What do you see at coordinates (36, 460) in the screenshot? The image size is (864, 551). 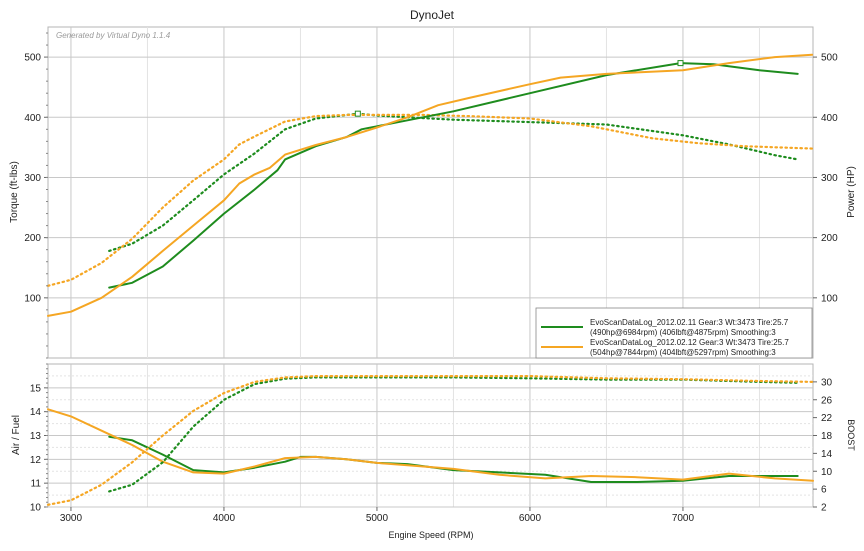 I see `y-tick-label: 12` at bounding box center [36, 460].